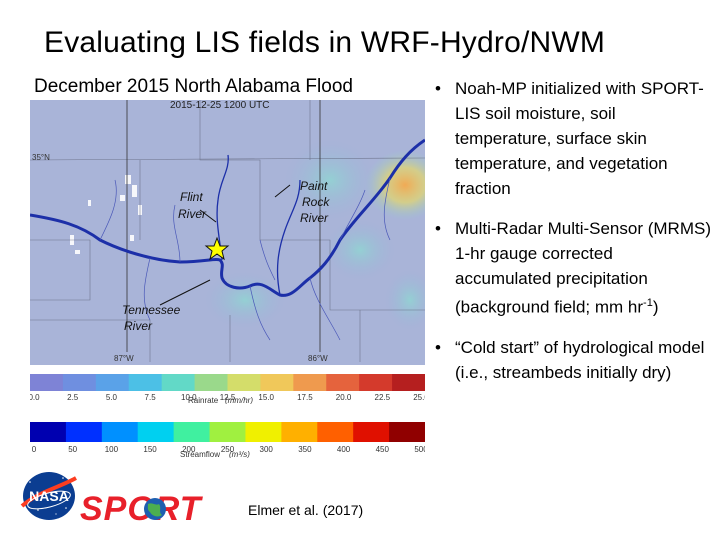 The image size is (720, 540). What do you see at coordinates (305, 397) in the screenshot?
I see `colorbar-tick-label: 17.5` at bounding box center [305, 397].